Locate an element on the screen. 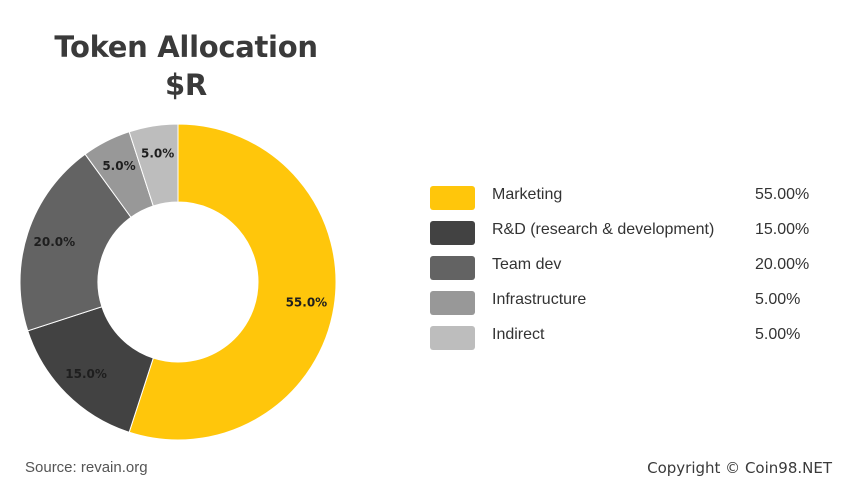  source-note: Source: revain.org is located at coordinates (86, 467).